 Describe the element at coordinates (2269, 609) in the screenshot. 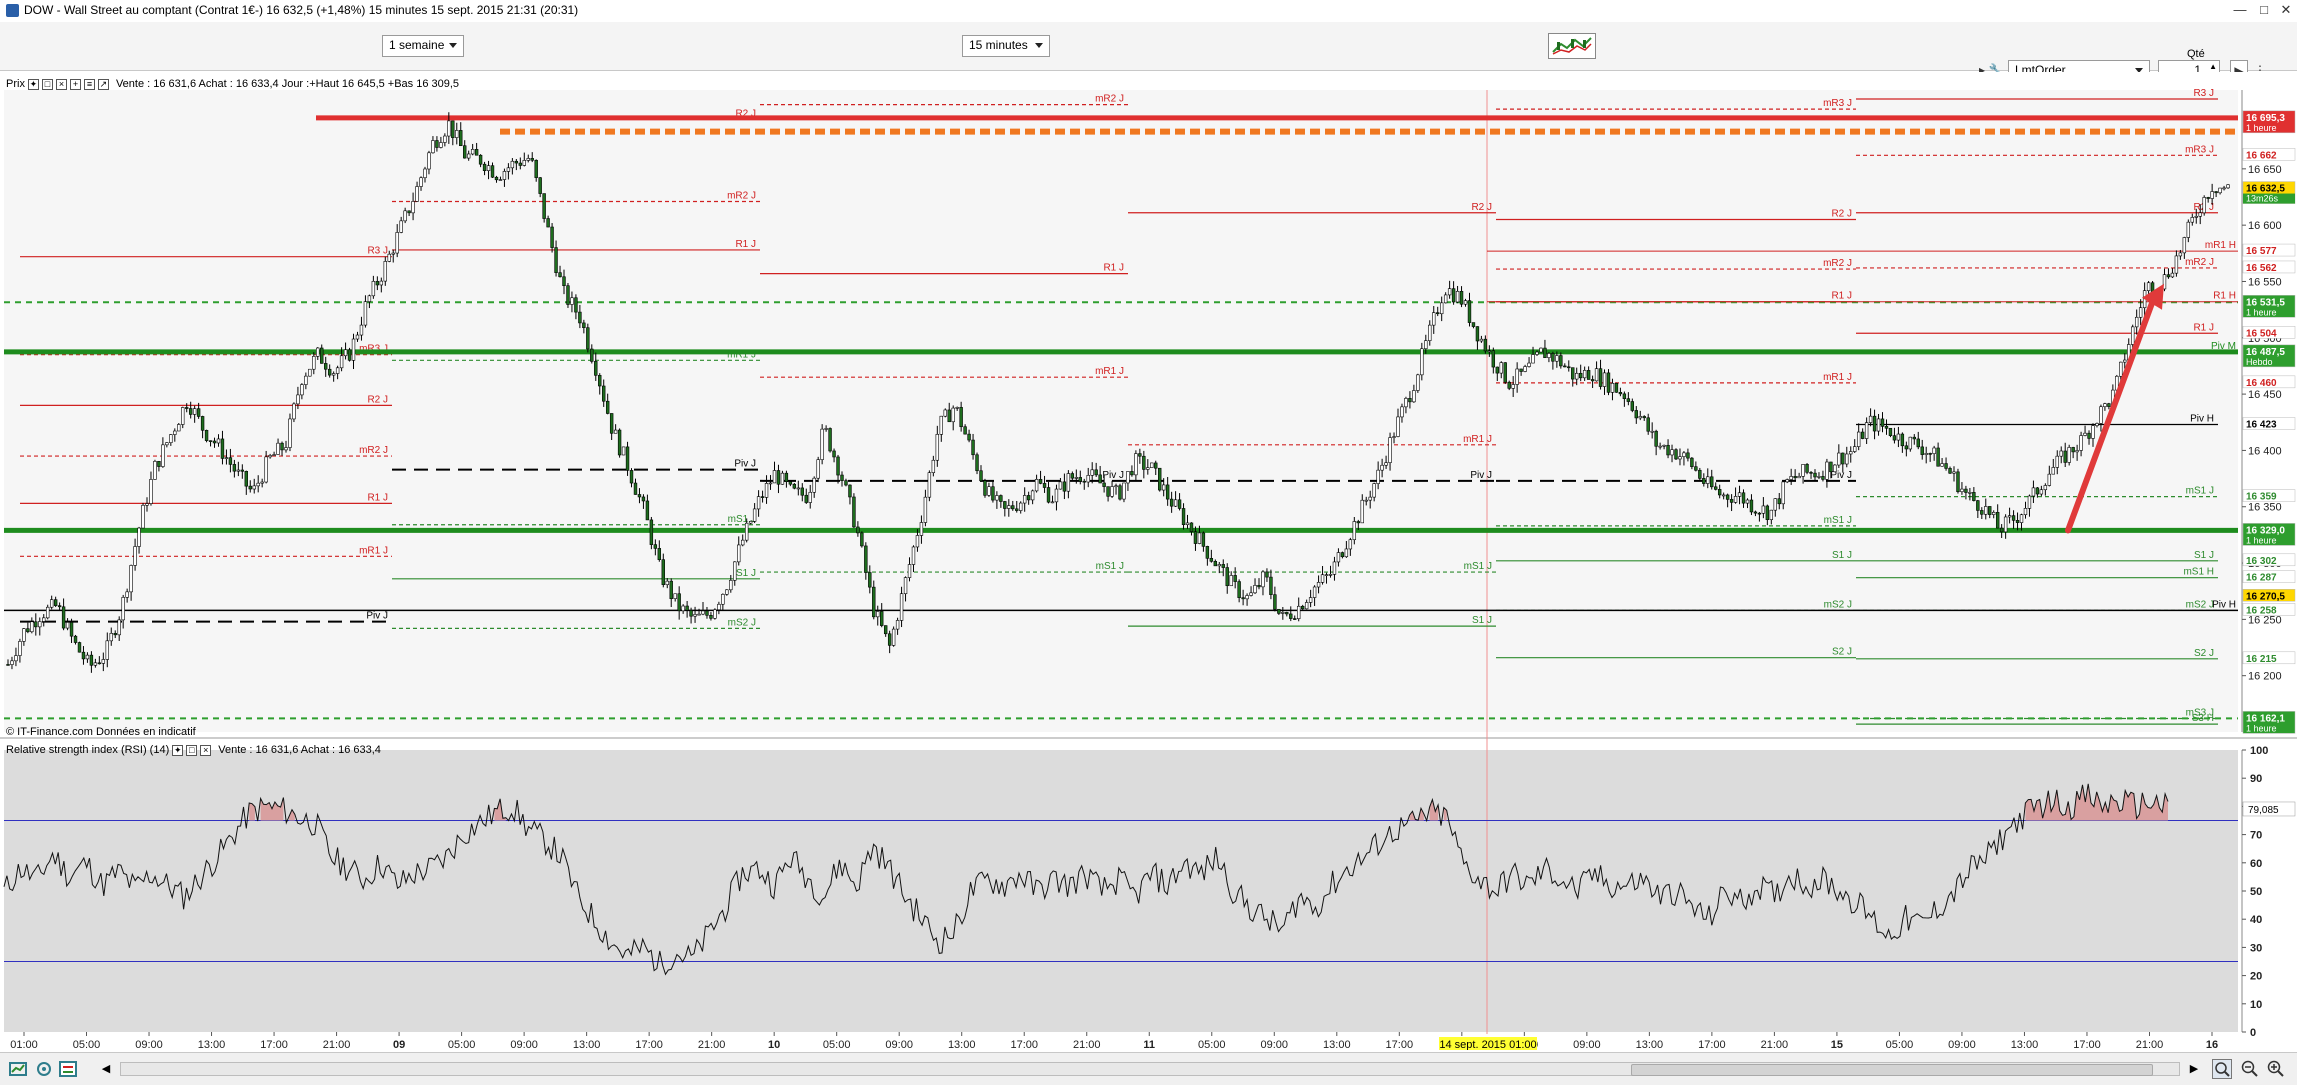

I see `price-badge` at that location.